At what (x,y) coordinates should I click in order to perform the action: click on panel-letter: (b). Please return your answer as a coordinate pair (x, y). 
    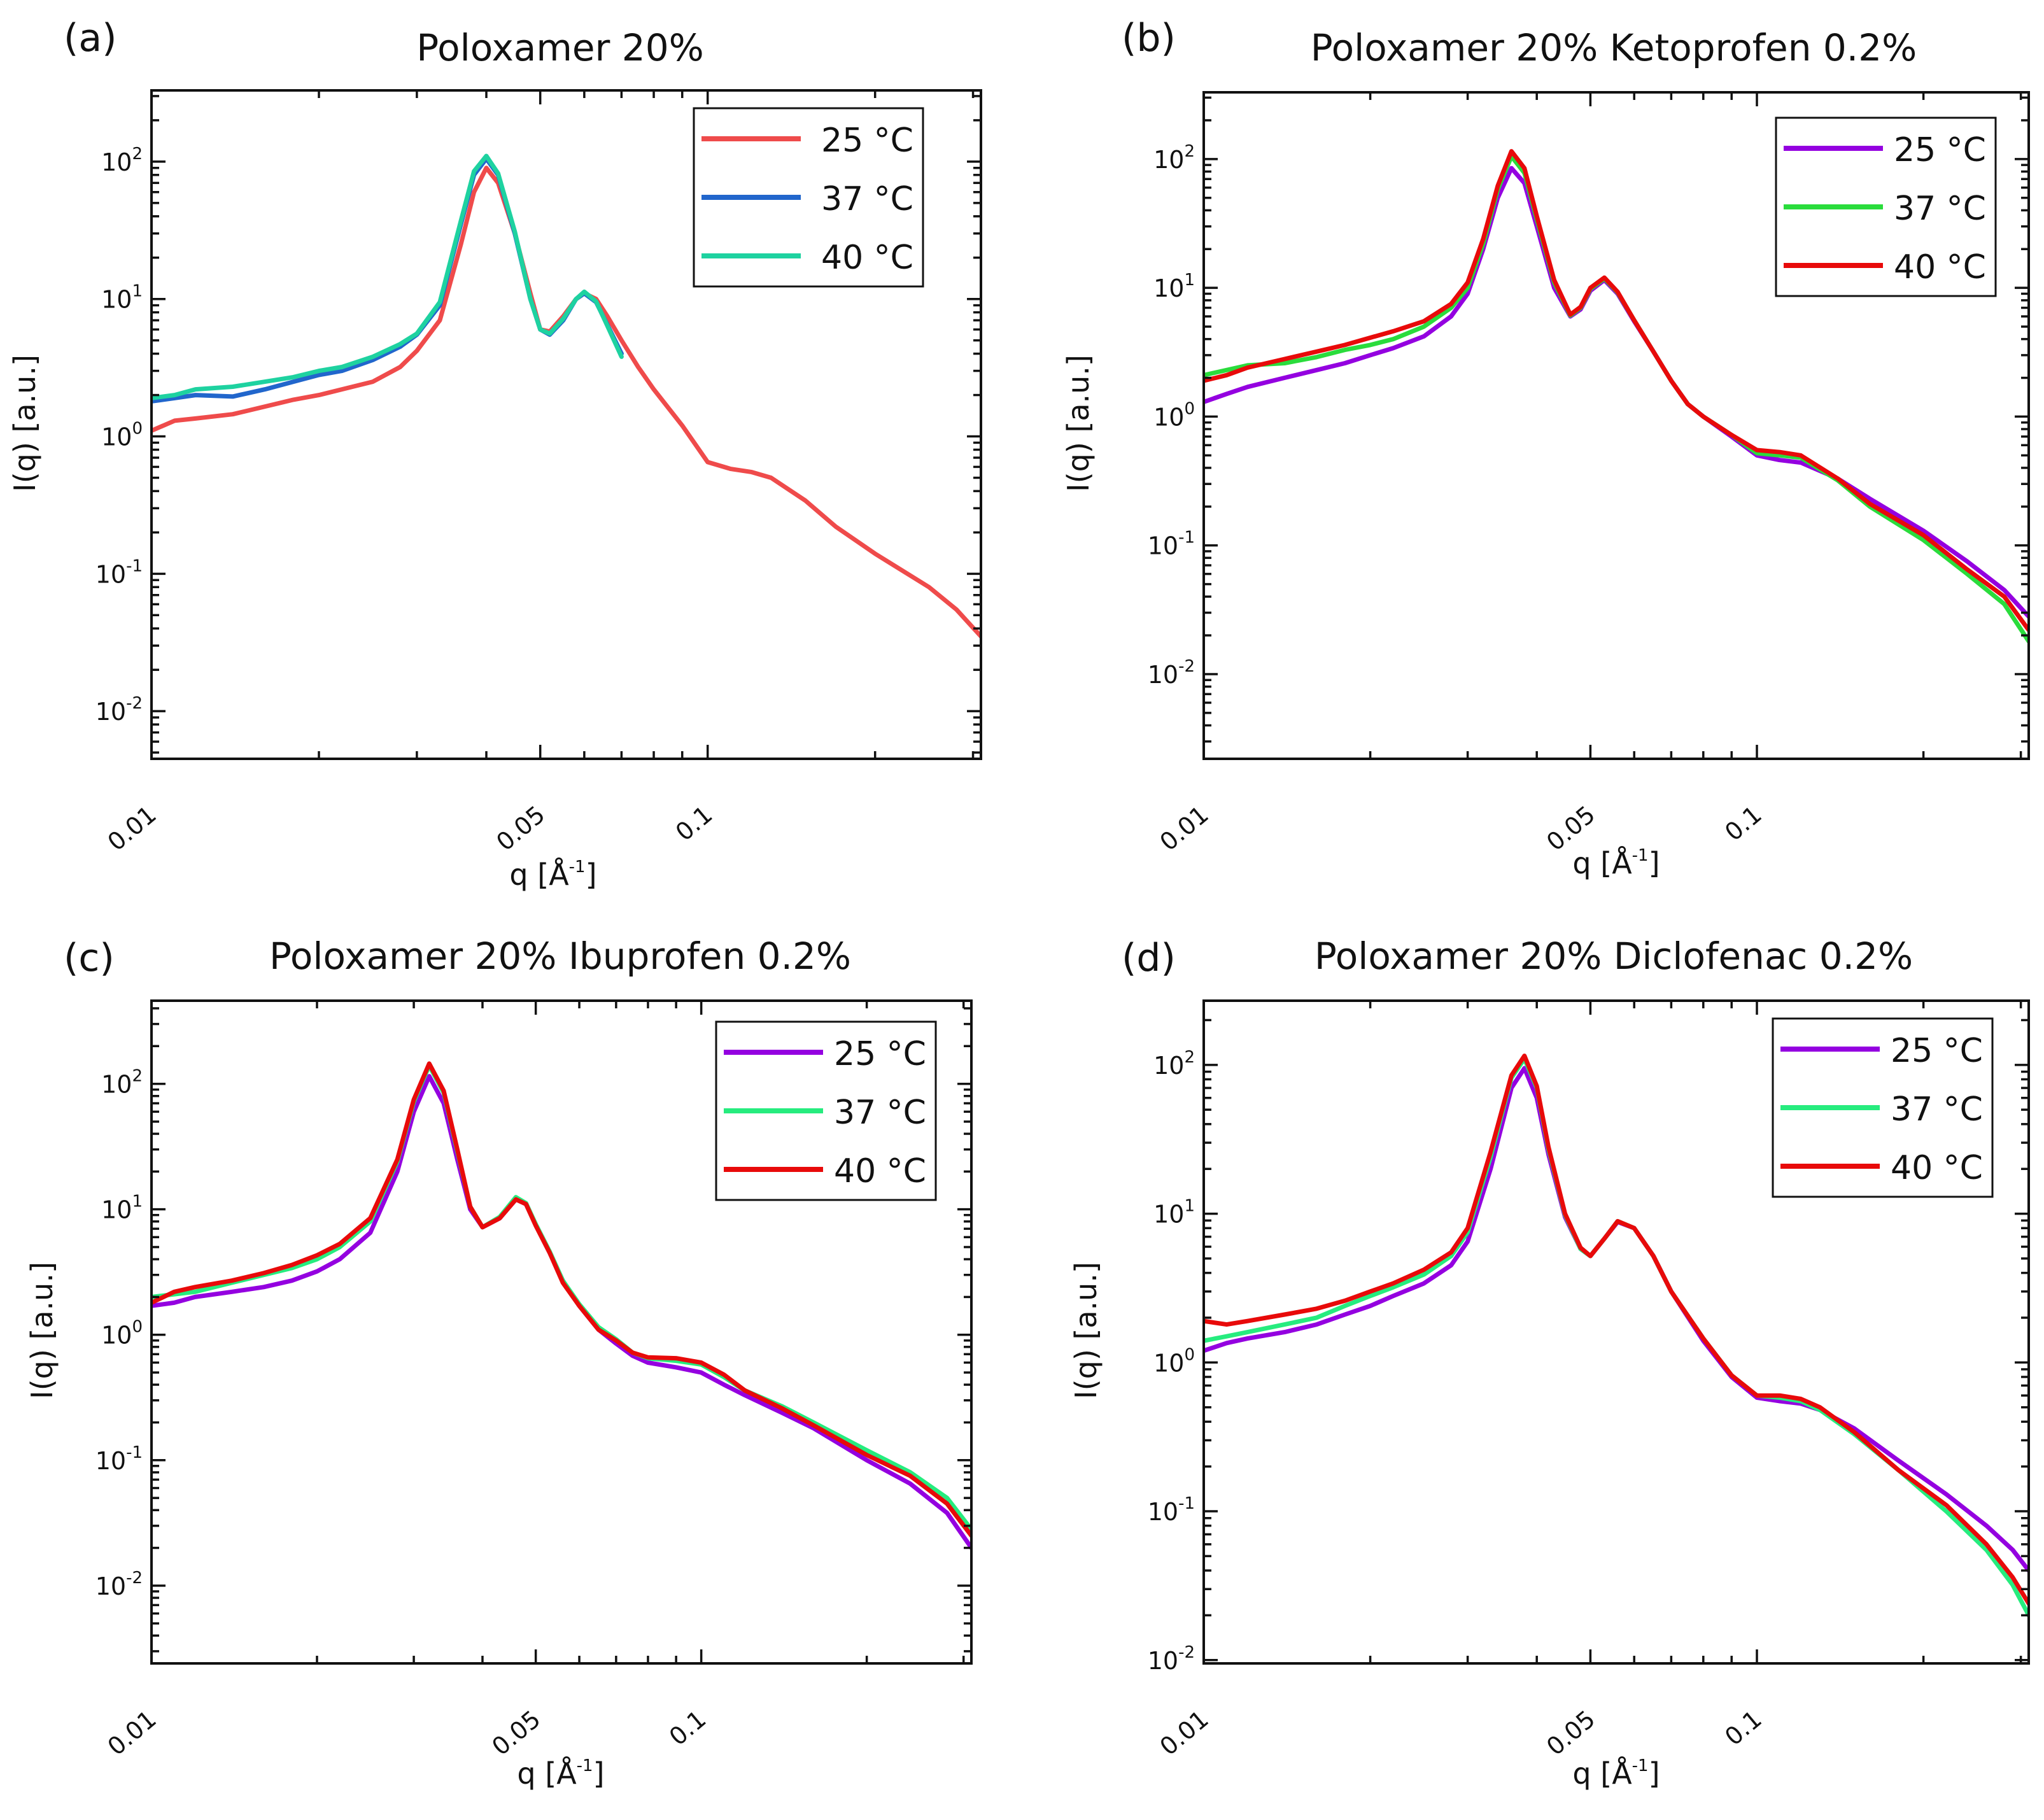
    Looking at the image, I should click on (1149, 38).